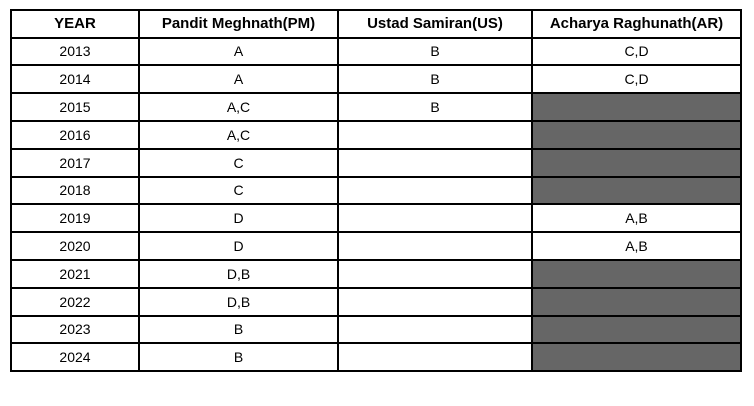  What do you see at coordinates (75, 329) in the screenshot?
I see `year-cell: 2023` at bounding box center [75, 329].